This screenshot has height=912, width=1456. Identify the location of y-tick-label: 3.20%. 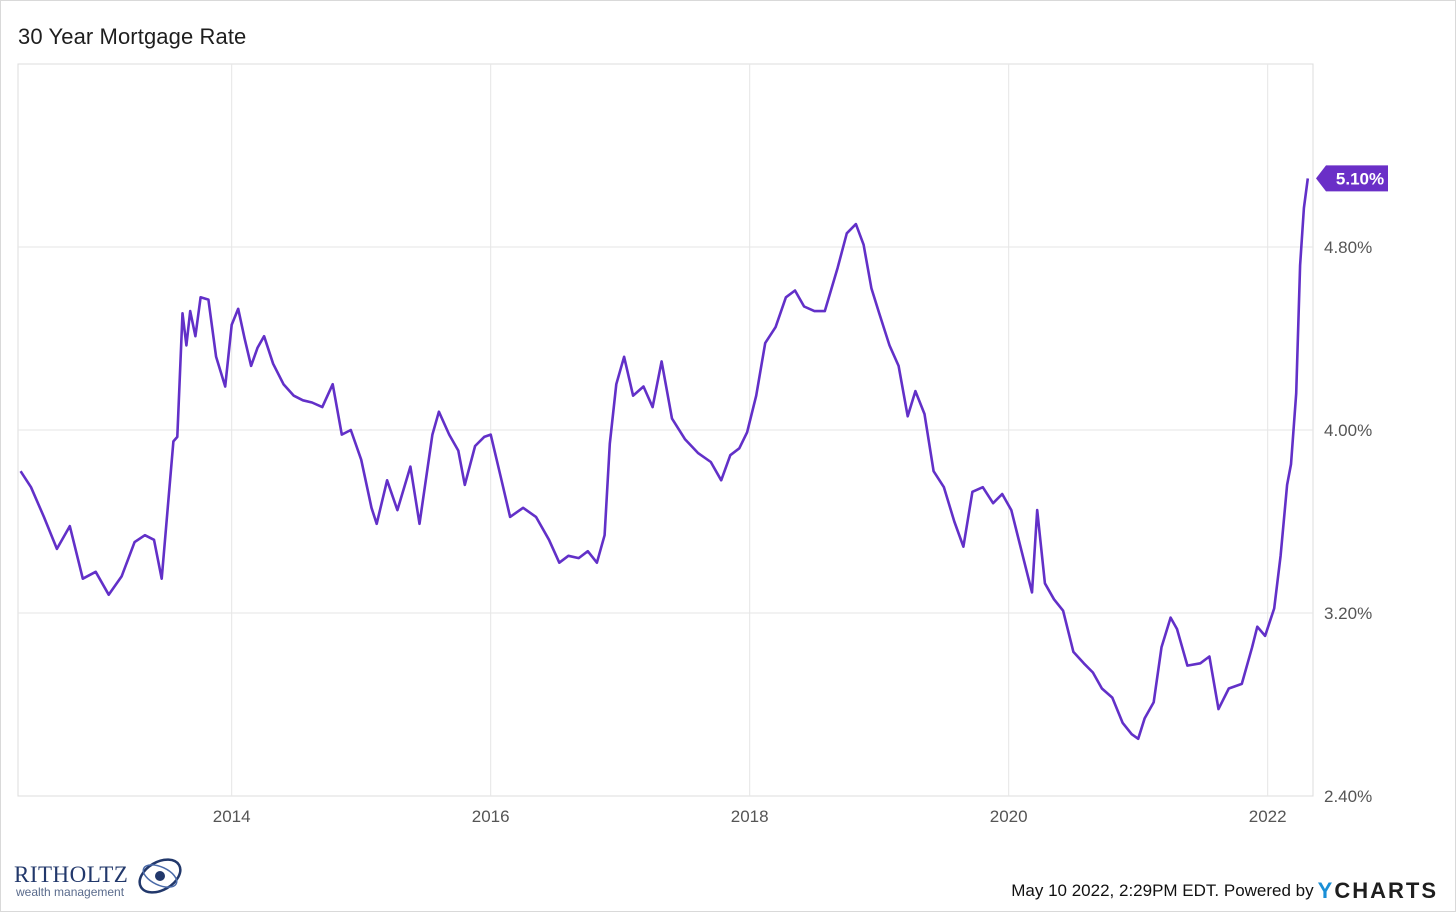
(1348, 613).